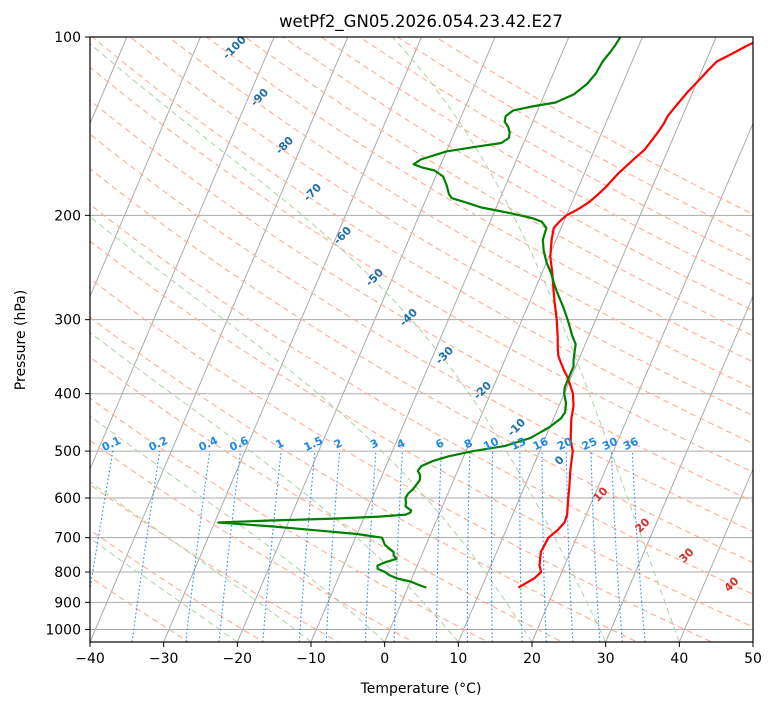  I want to click on x-tick-label: −40, so click(90, 659).